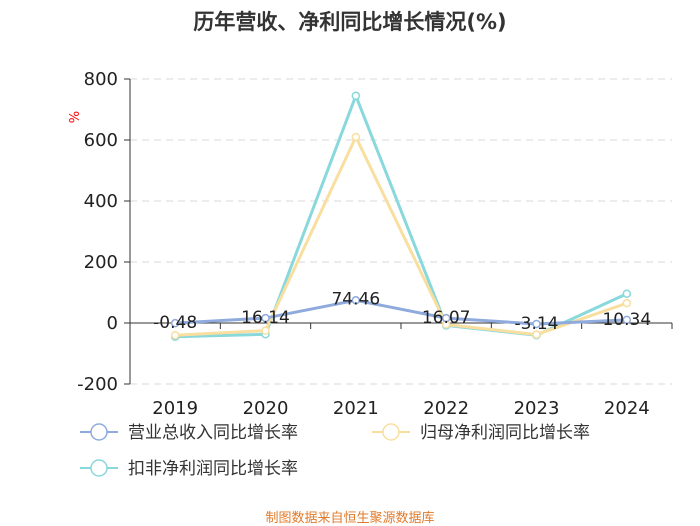  Describe the element at coordinates (101, 79) in the screenshot. I see `y-tick-label: 800` at that location.